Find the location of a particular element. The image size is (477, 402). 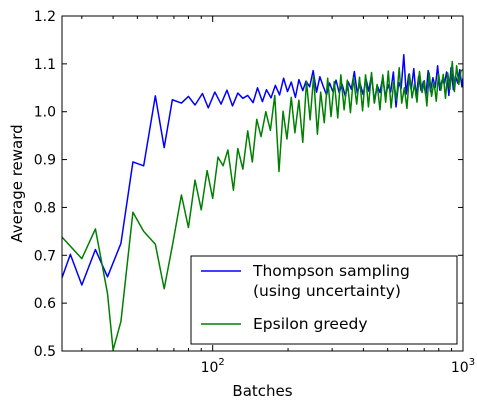

y-tick-label: 0.5 is located at coordinates (45, 352).